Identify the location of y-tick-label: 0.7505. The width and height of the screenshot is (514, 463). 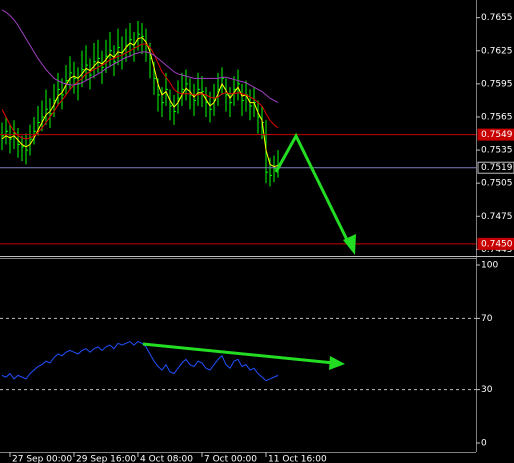
(497, 184).